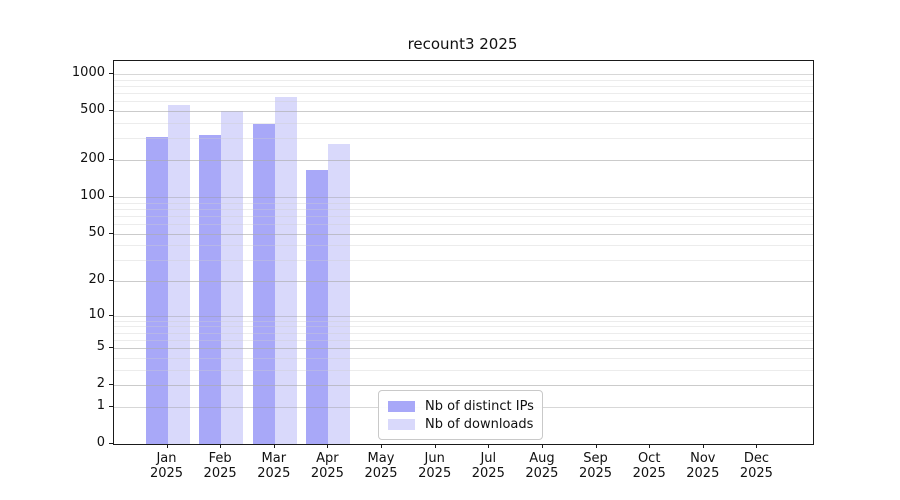  I want to click on legend: Nb of distinct IPs Nb of downloads, so click(460, 415).